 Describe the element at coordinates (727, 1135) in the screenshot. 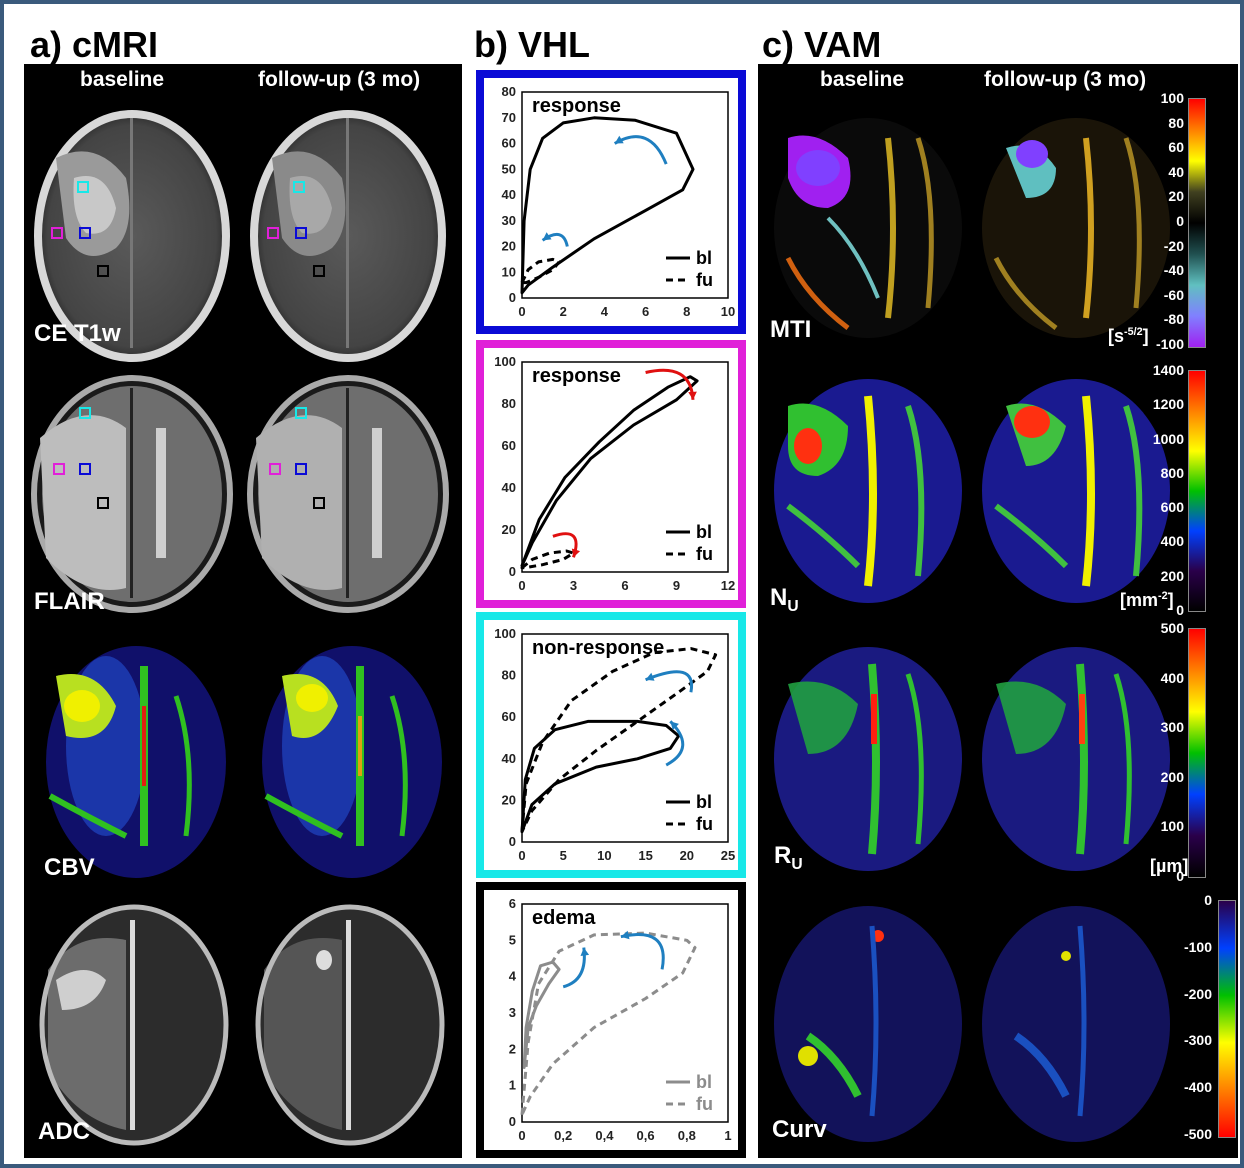

I see `x-tick-label: 1` at that location.